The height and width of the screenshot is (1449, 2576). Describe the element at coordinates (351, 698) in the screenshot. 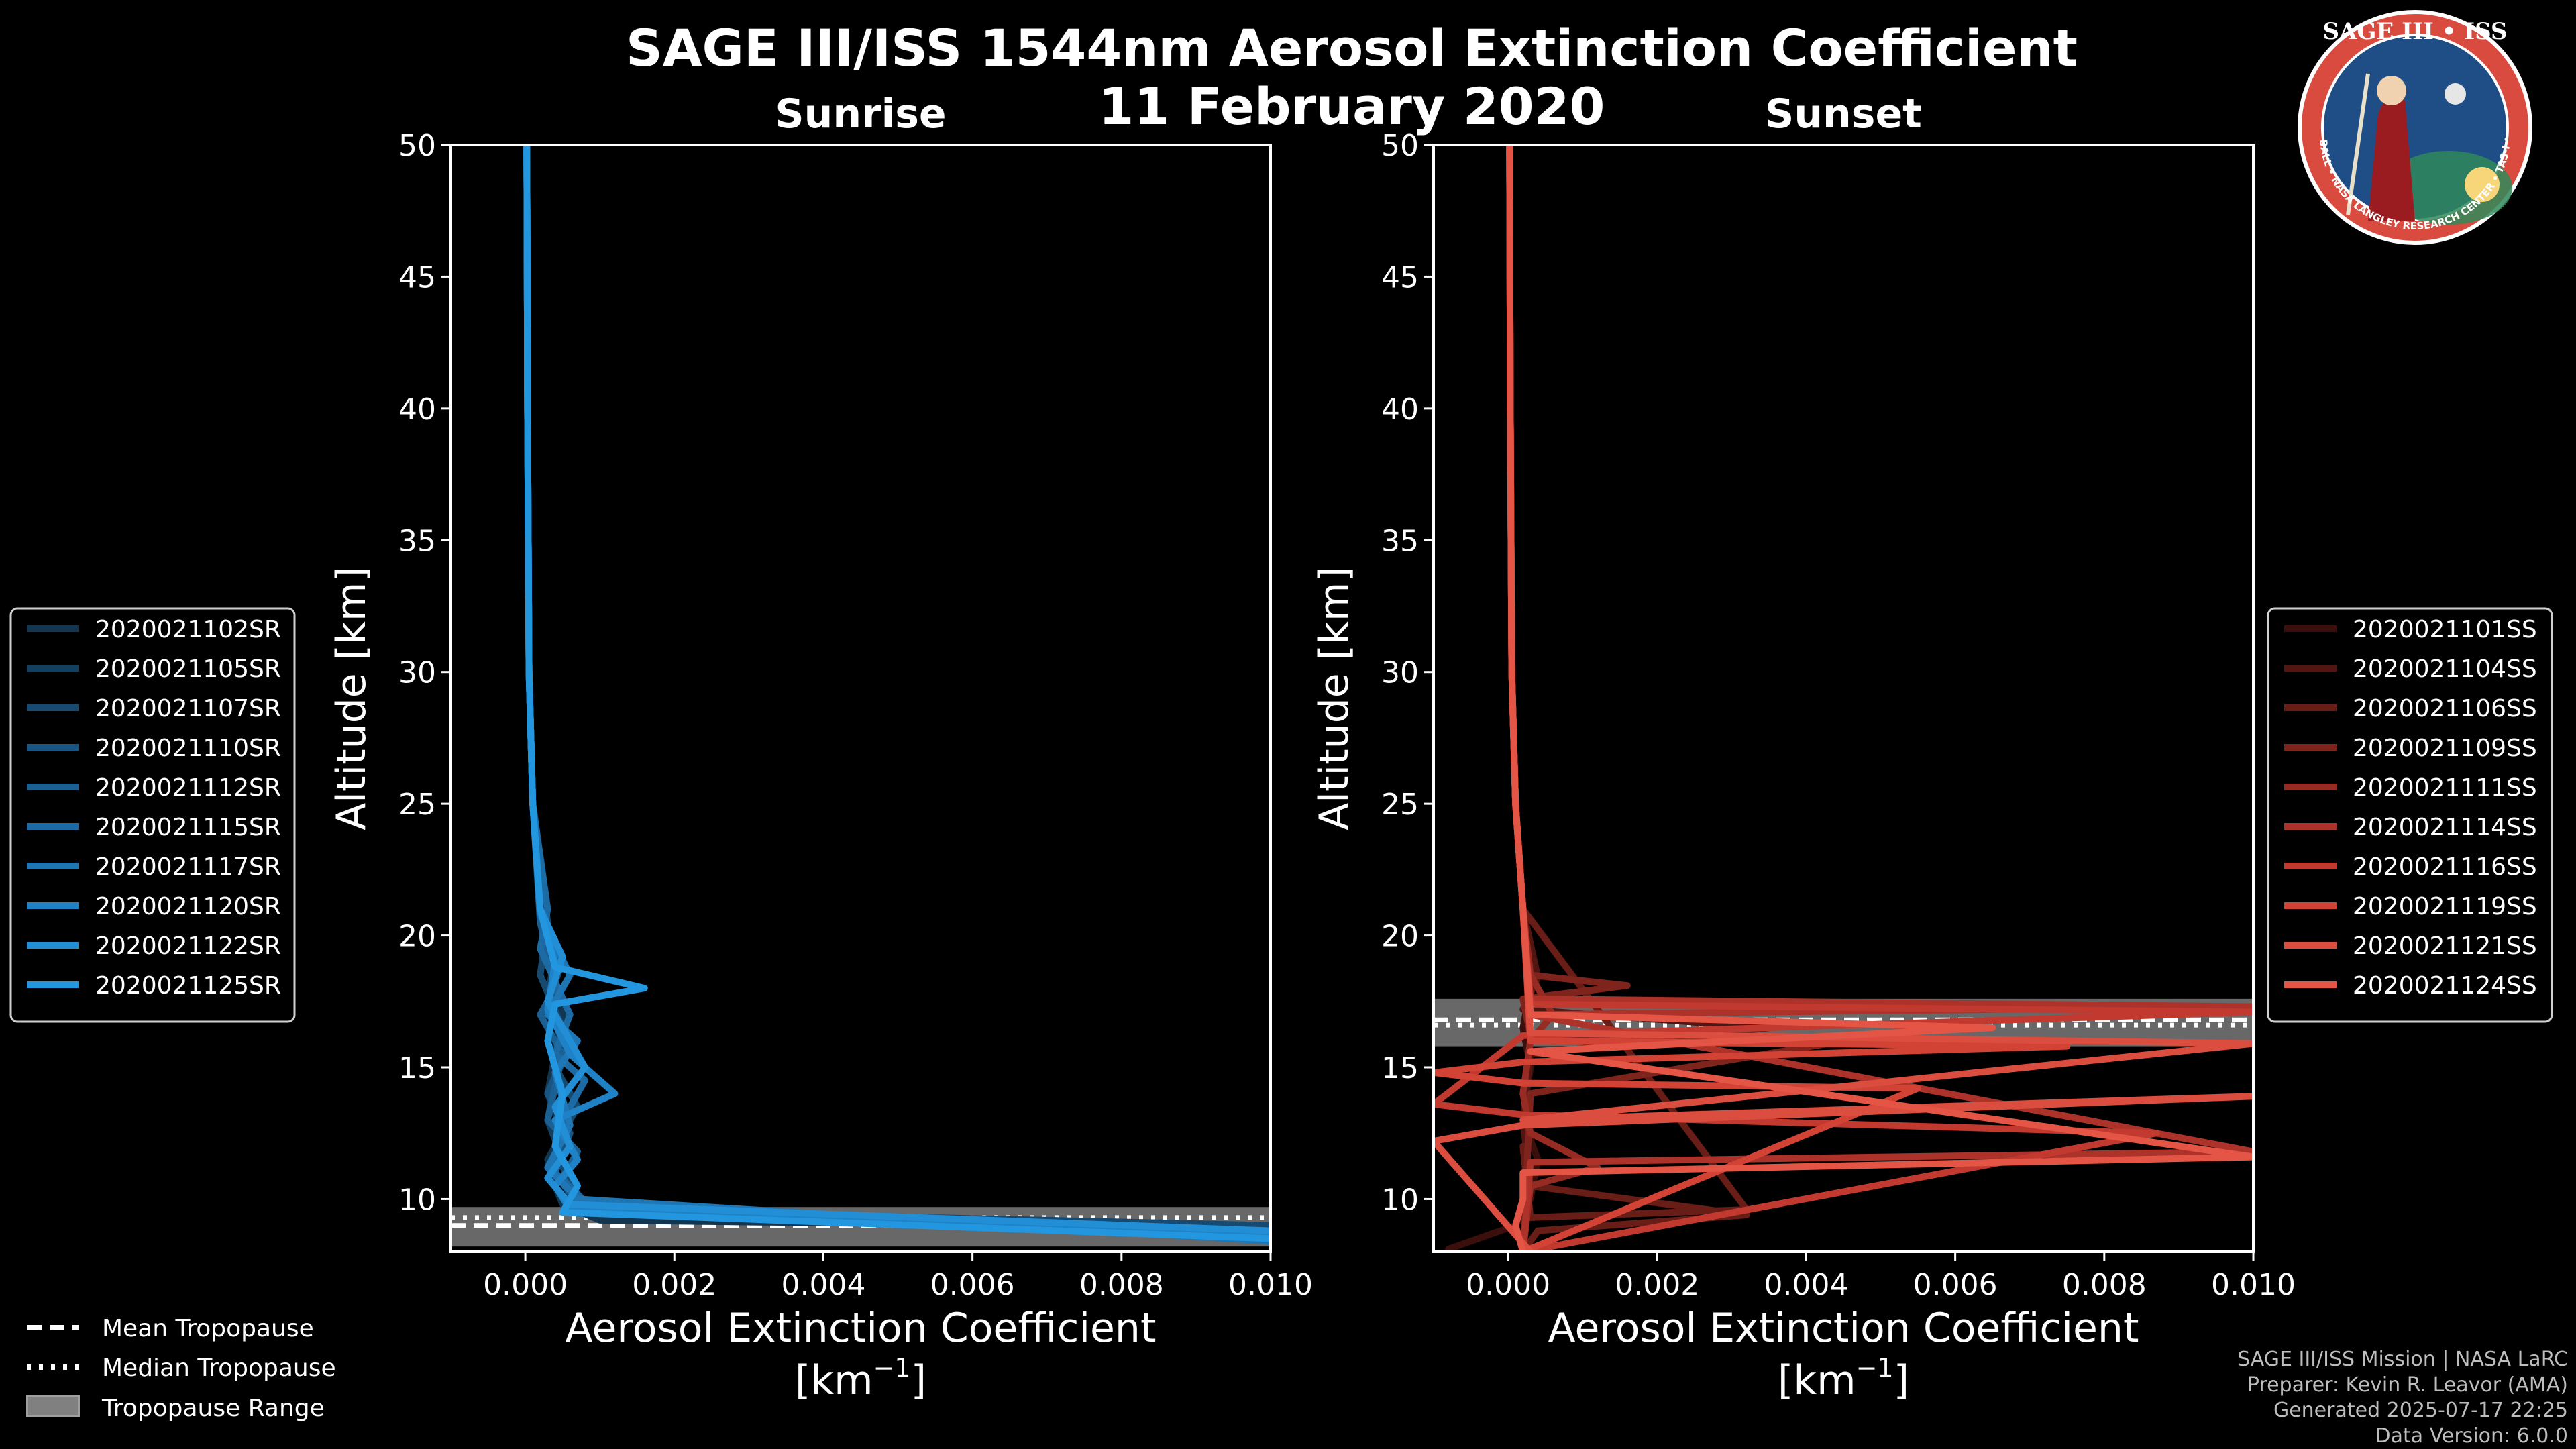

I see `sunrise-y-axis-label: Altitude [km]` at that location.